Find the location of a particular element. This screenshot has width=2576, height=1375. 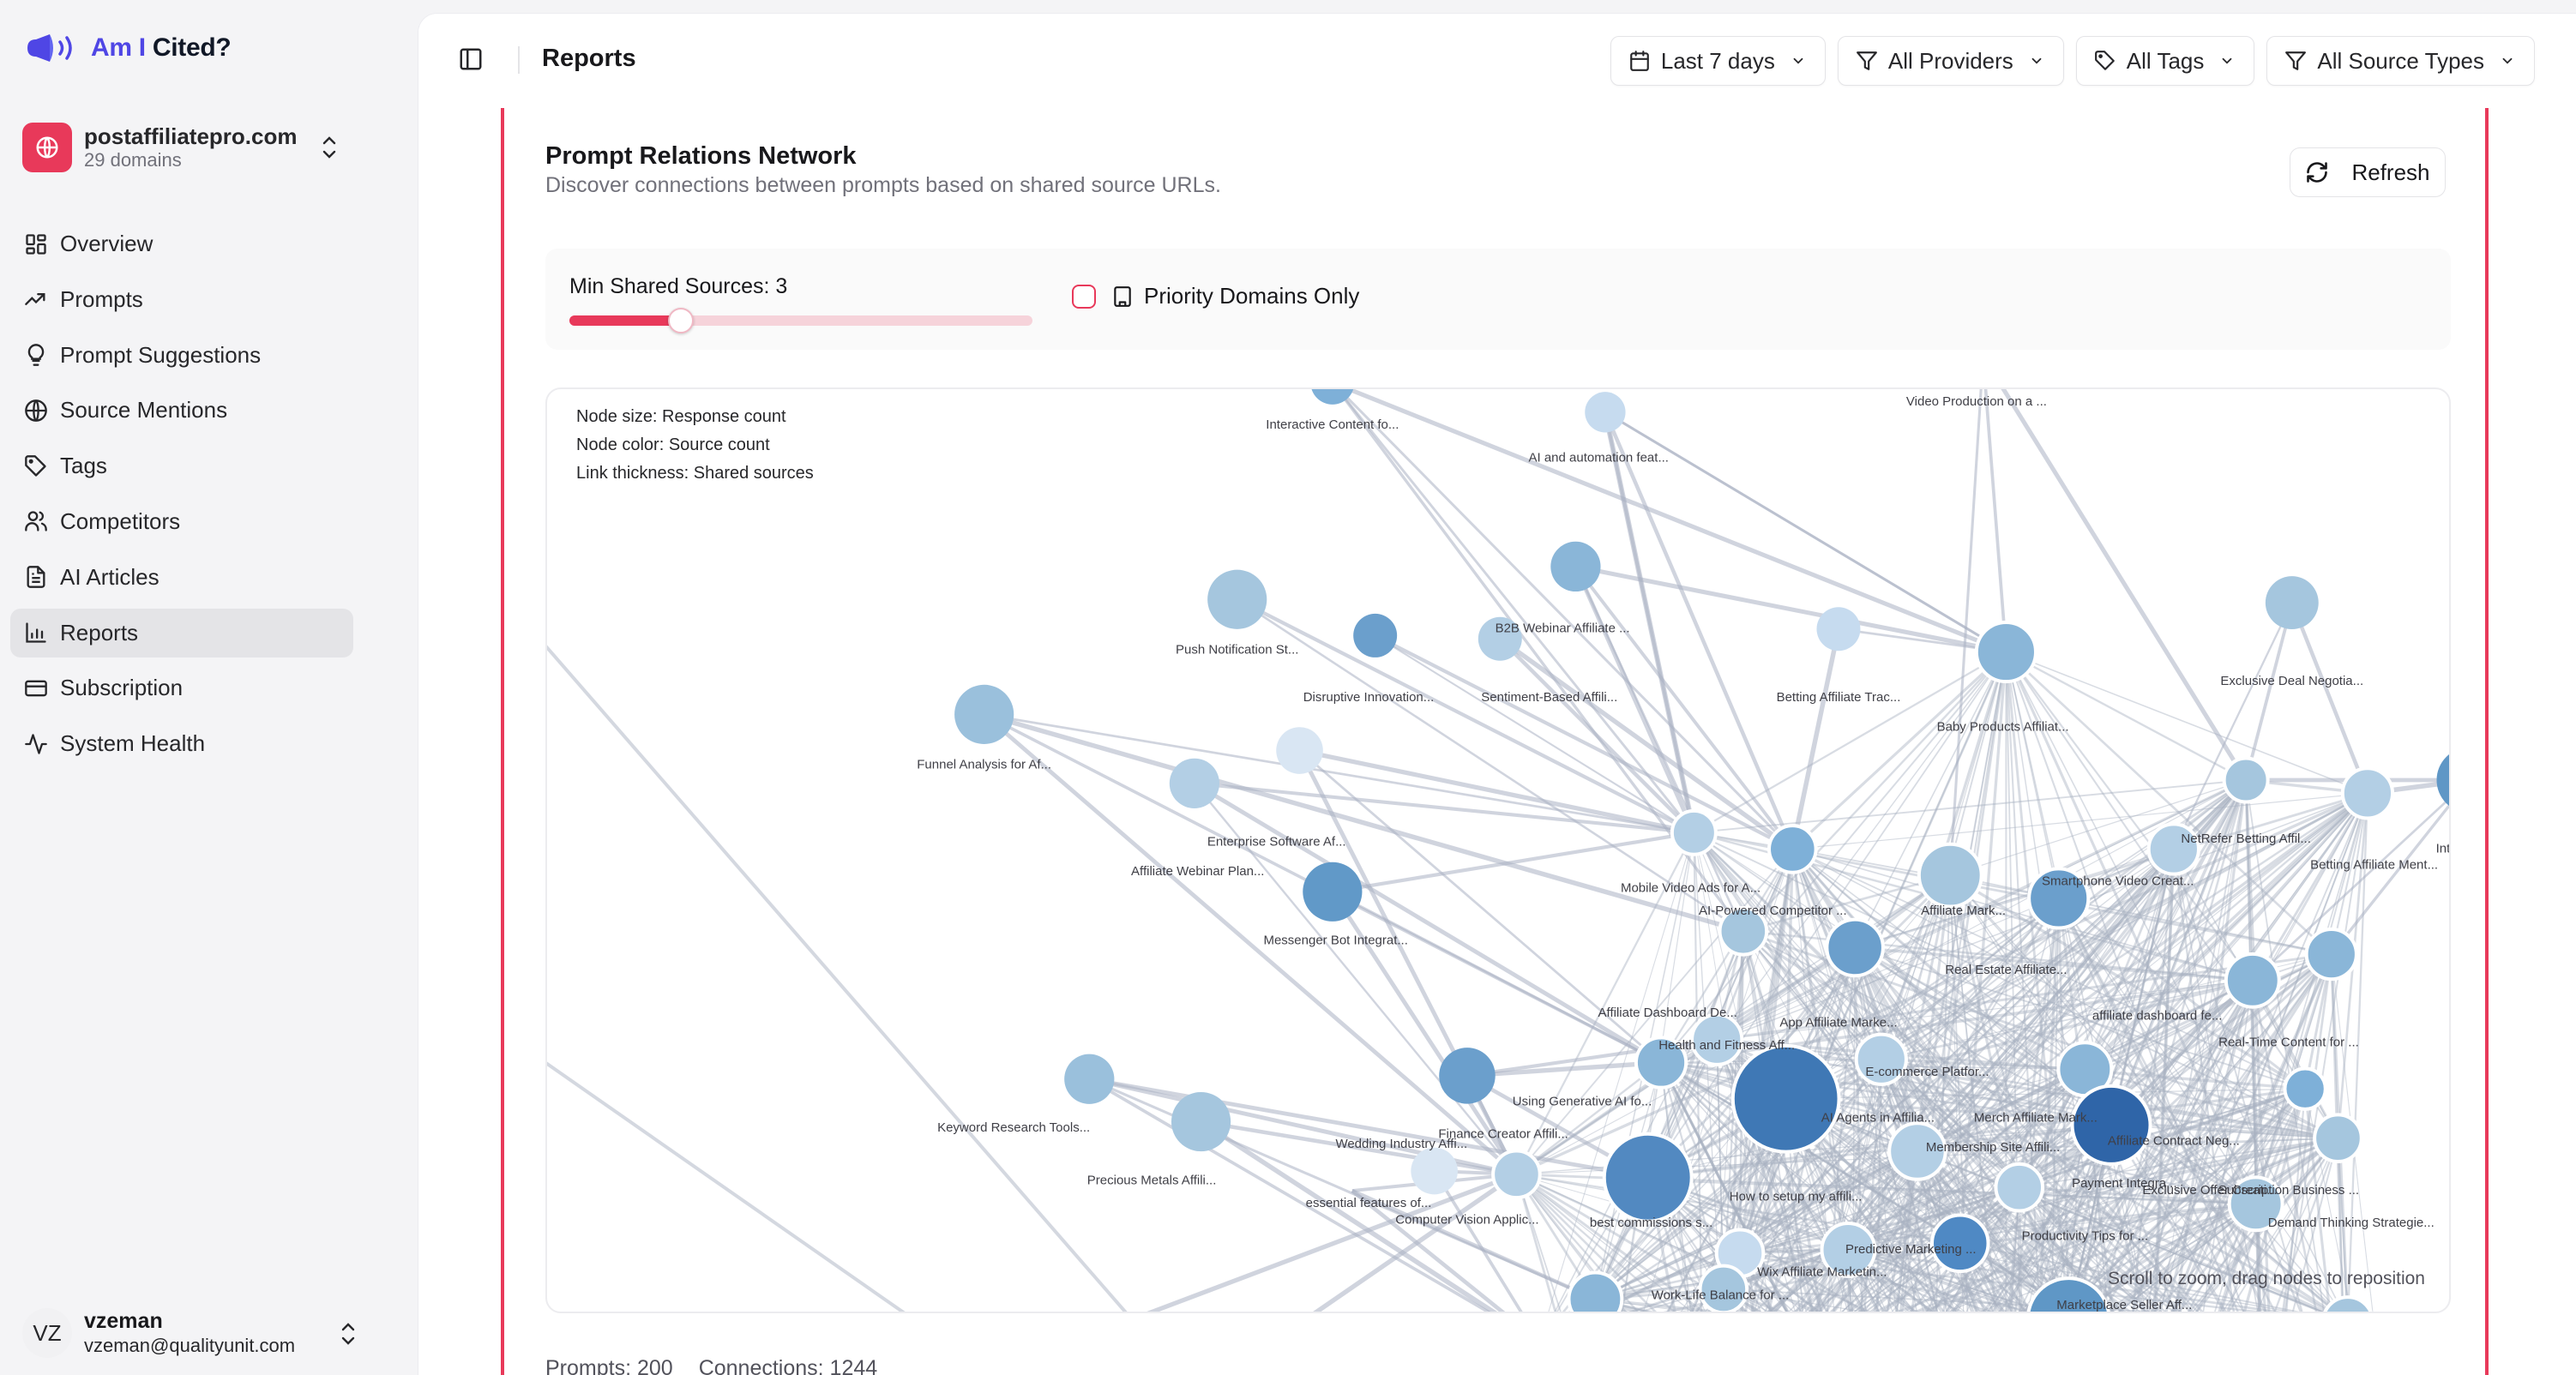

sidebar-item-prompt-suggestions: Prompt Suggestions is located at coordinates (181, 355).